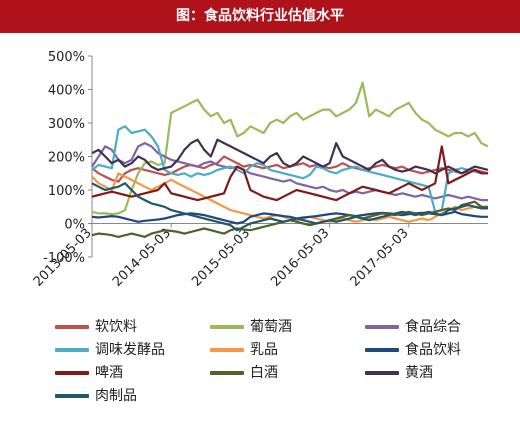 The width and height of the screenshot is (520, 431). What do you see at coordinates (66, 124) in the screenshot?
I see `y-tick-label: 300%` at bounding box center [66, 124].